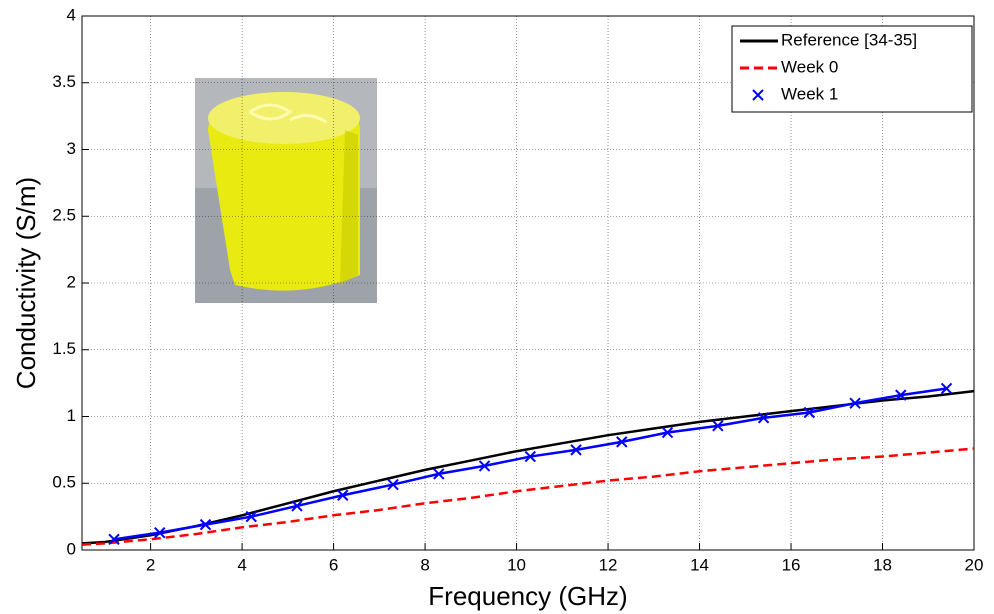 This screenshot has height=614, width=994. Describe the element at coordinates (882, 564) in the screenshot. I see `x-tick-label: 18` at that location.